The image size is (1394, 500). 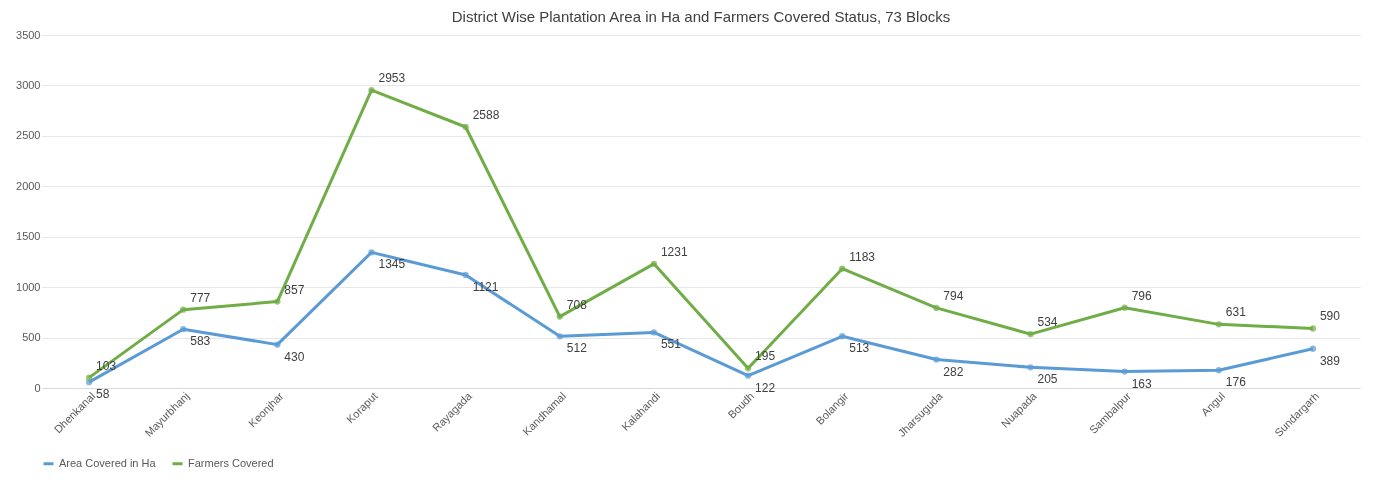 What do you see at coordinates (1236, 382) in the screenshot?
I see `data-label: 176` at bounding box center [1236, 382].